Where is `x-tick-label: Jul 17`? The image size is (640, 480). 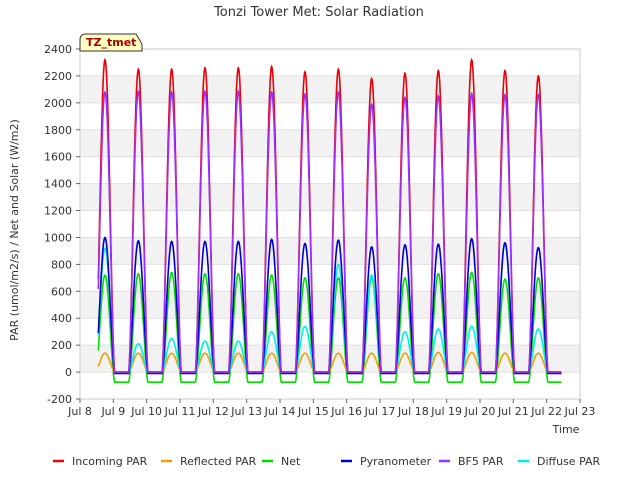 x-tick-label: Jul 17 is located at coordinates (380, 411).